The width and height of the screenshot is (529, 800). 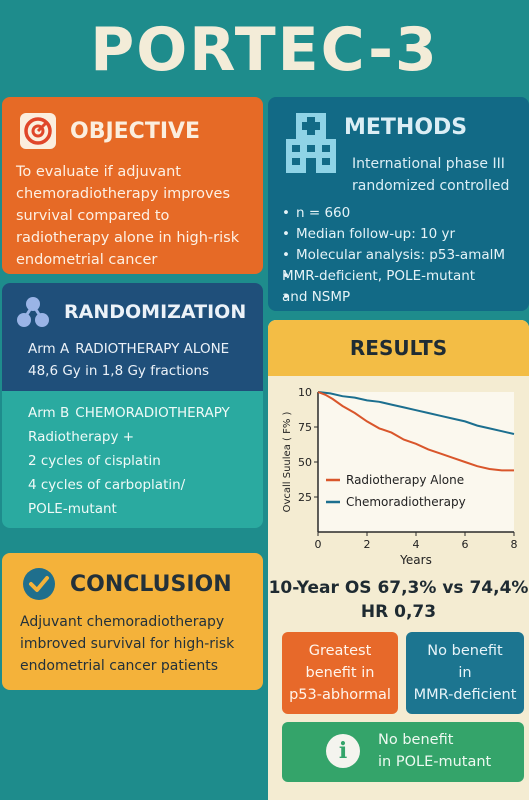 What do you see at coordinates (39, 584) in the screenshot?
I see `check-circle-icon` at bounding box center [39, 584].